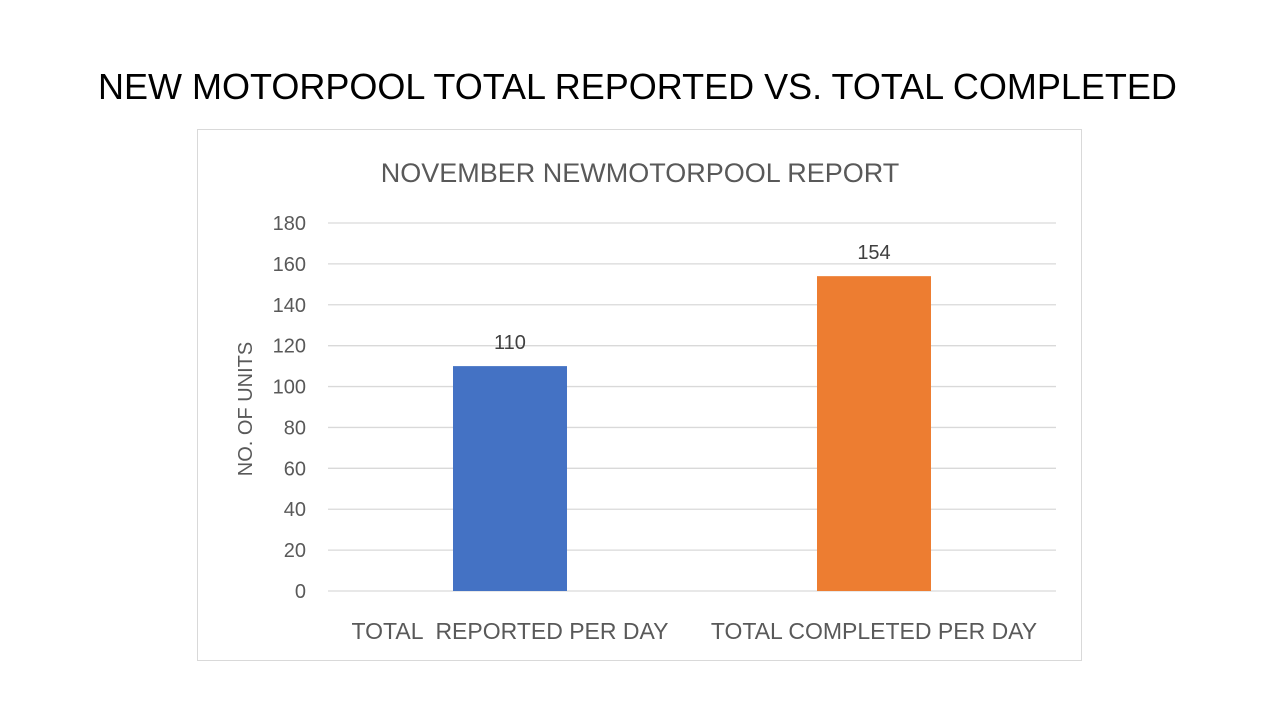  Describe the element at coordinates (874, 631) in the screenshot. I see `x-category-label: TOTAL COMPLETED PER DAY` at that location.